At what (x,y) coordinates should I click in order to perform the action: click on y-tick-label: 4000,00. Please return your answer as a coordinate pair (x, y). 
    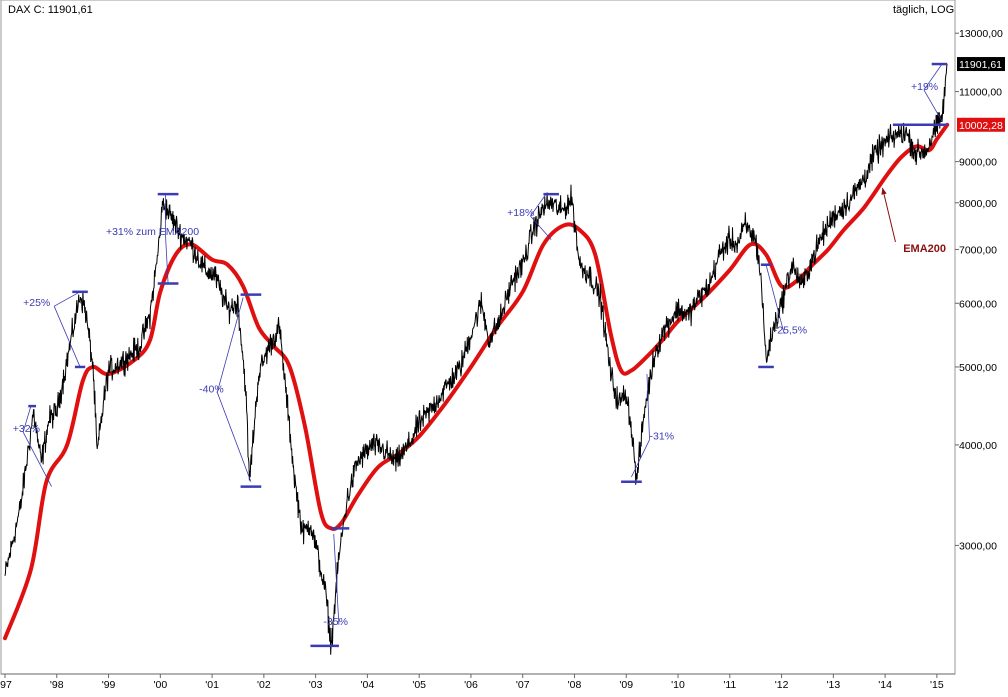
    Looking at the image, I should click on (978, 446).